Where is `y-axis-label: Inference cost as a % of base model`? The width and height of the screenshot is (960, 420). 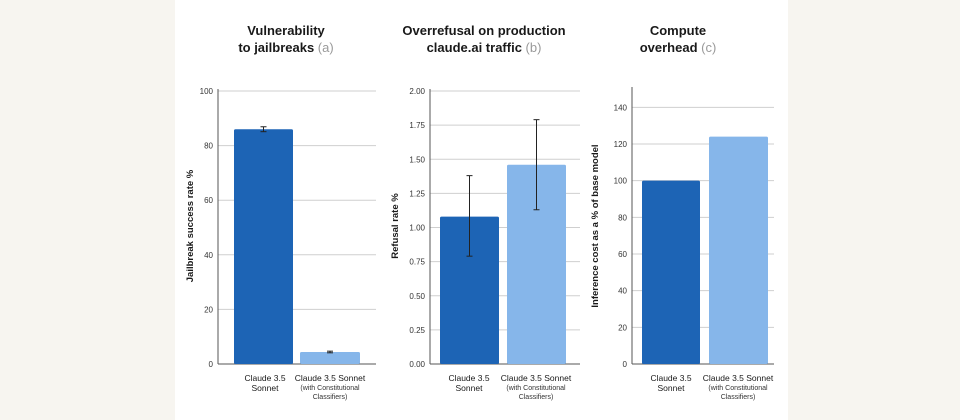
y-axis-label: Inference cost as a % of base model is located at coordinates (595, 225).